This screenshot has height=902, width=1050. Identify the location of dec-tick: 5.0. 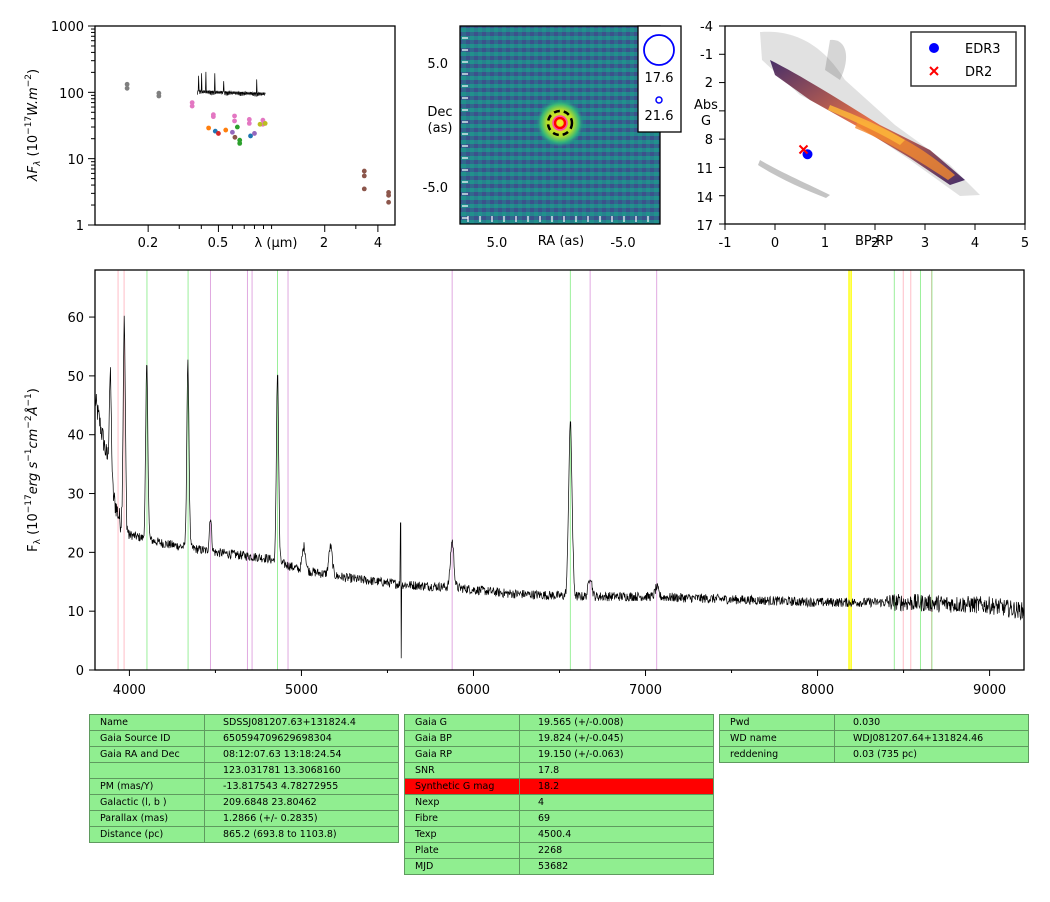
(437, 64).